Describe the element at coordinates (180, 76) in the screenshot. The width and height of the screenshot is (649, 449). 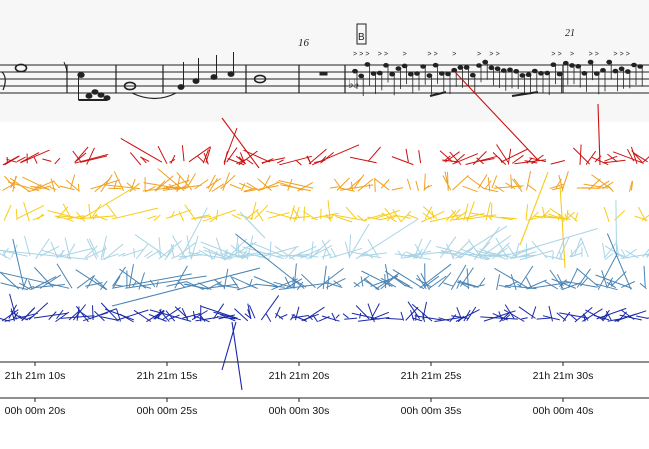
I see `music-notes: ♭♭` at that location.